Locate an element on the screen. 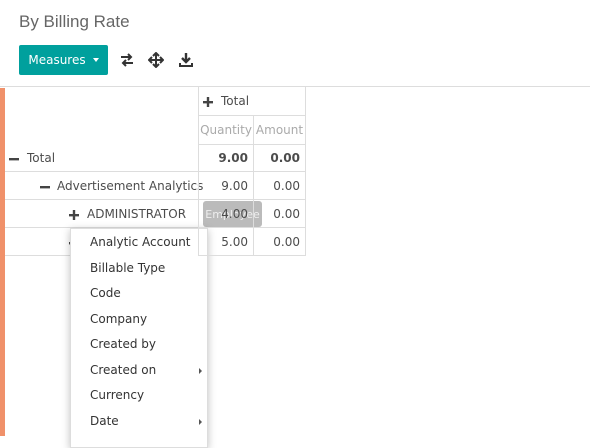 Image resolution: width=590 pixels, height=448 pixels. dropdown-item: Analytic Account is located at coordinates (140, 242).